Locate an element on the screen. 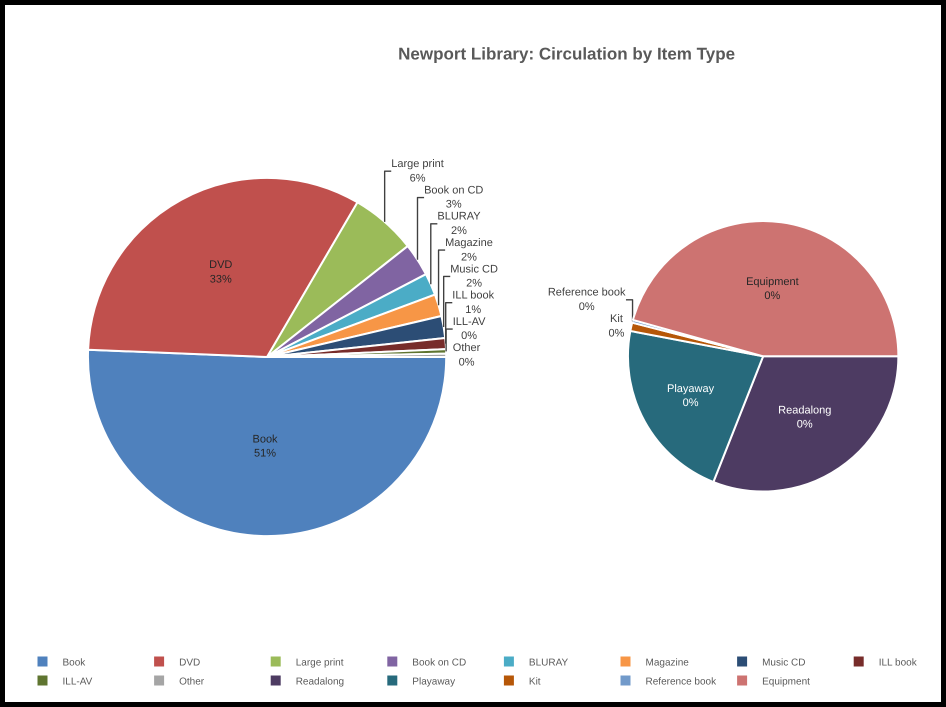  slice-label: Readalong is located at coordinates (805, 410).